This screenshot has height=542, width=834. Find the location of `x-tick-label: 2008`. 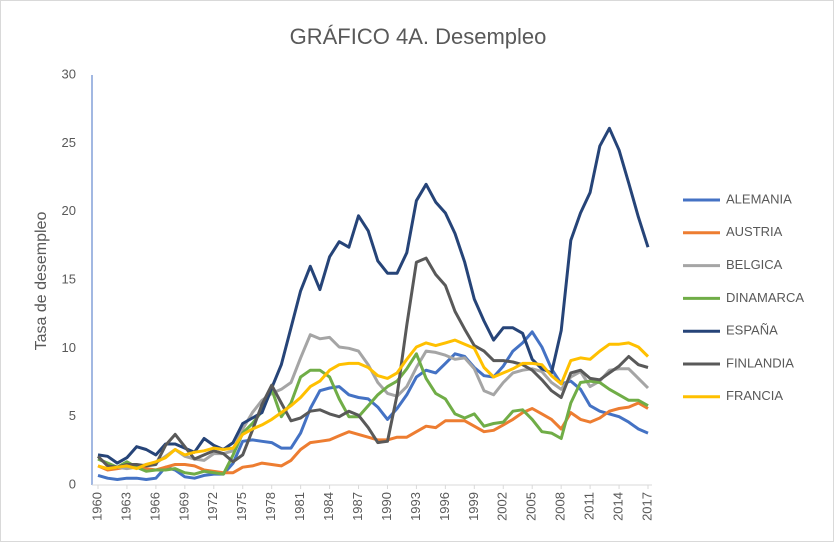

x-tick-label: 2008 is located at coordinates (560, 506).